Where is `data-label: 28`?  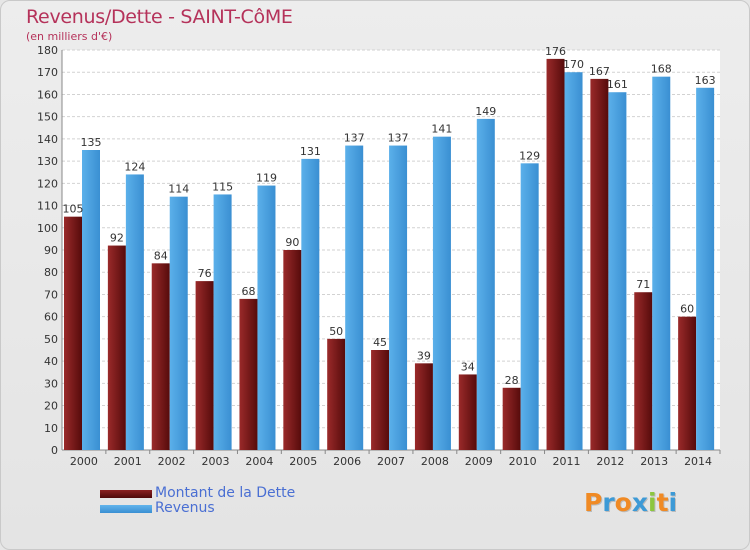
data-label: 28 is located at coordinates (512, 380).